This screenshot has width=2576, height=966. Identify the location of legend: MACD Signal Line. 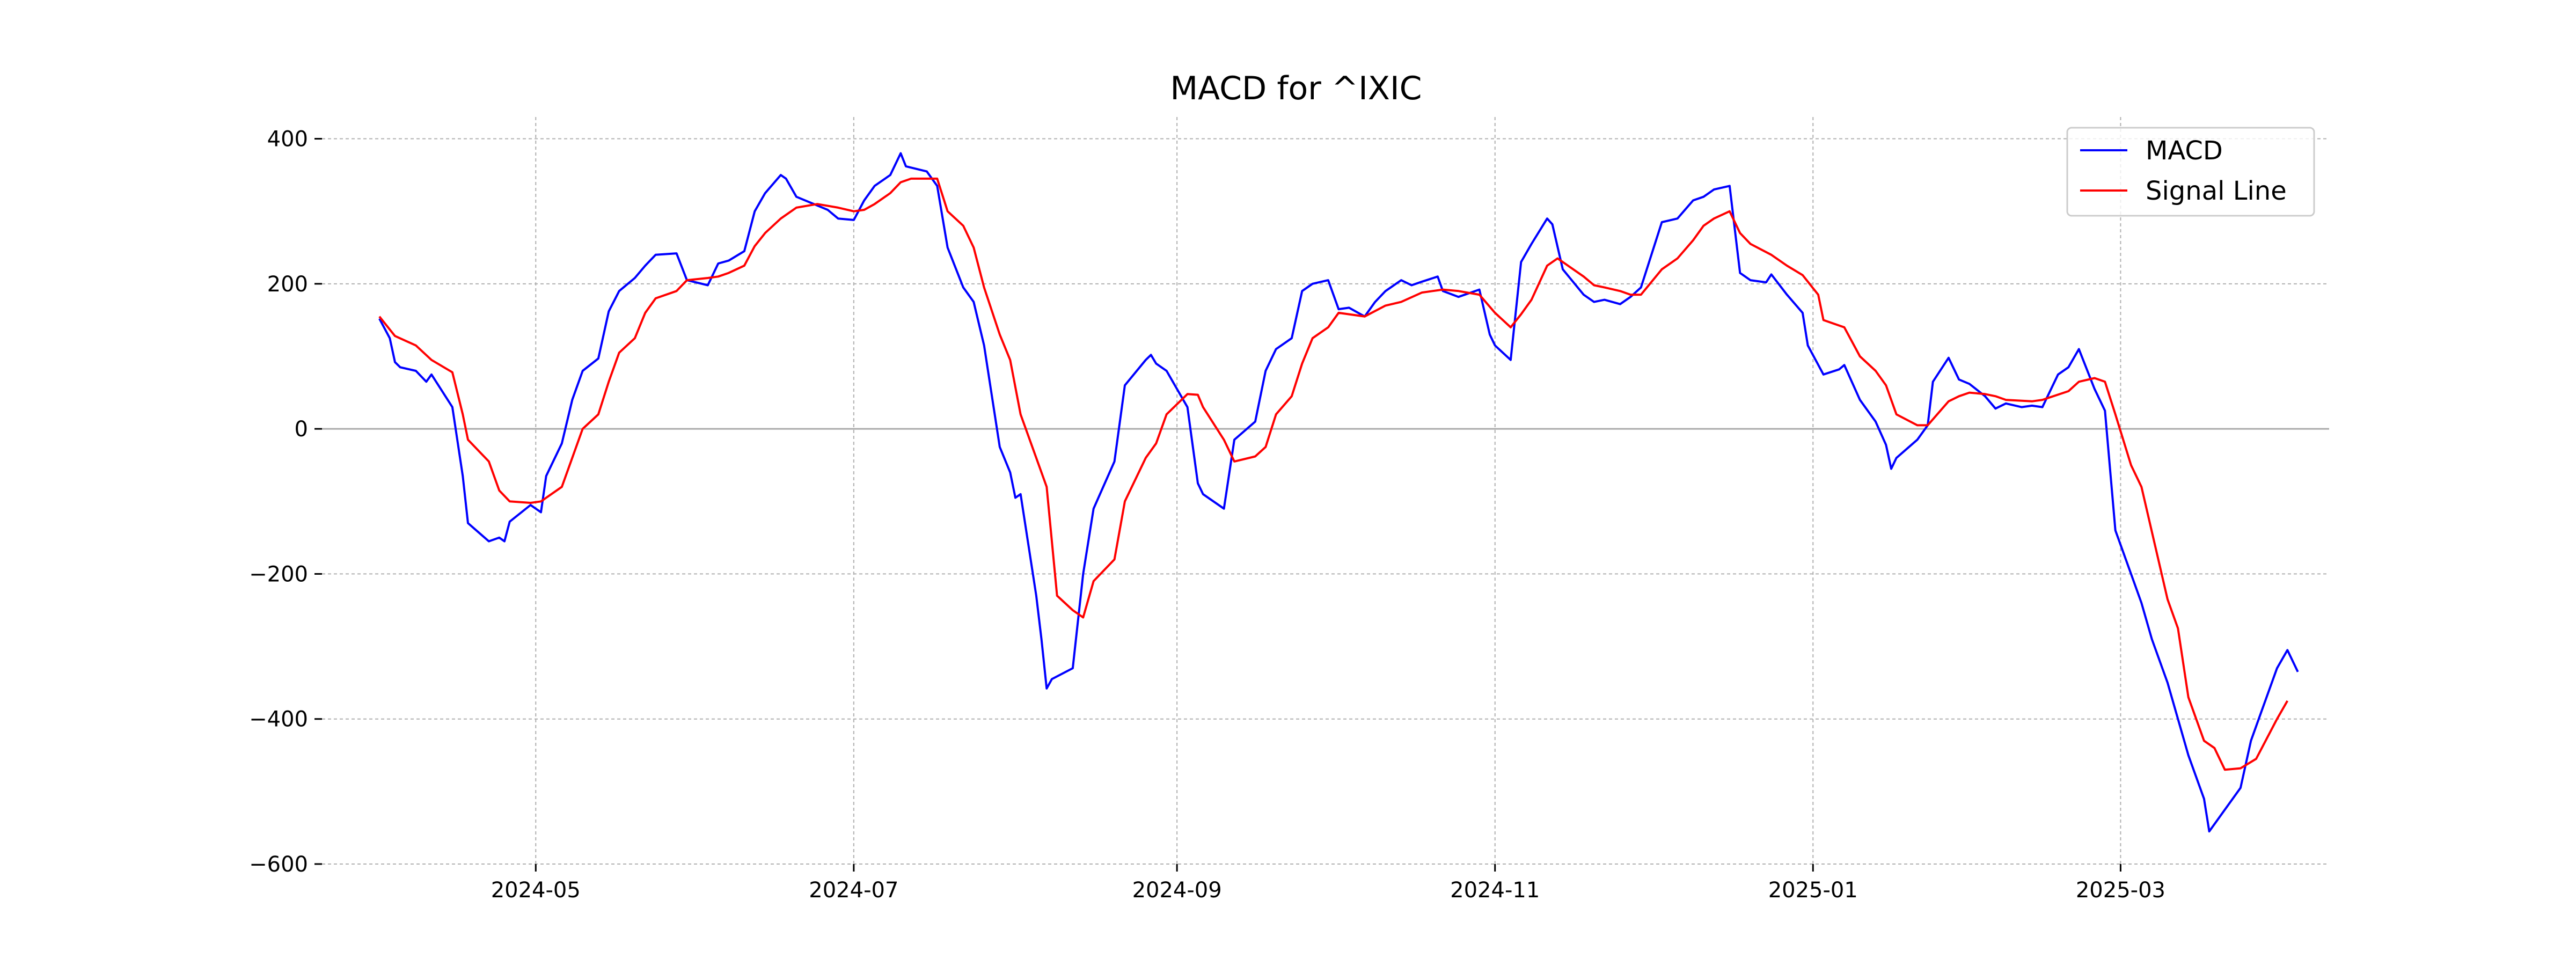
(2190, 172).